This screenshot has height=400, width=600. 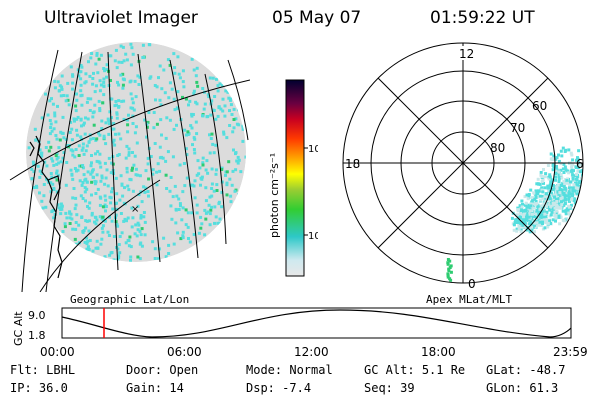 I want to click on info-seq: Seq: 39, so click(x=389, y=388).